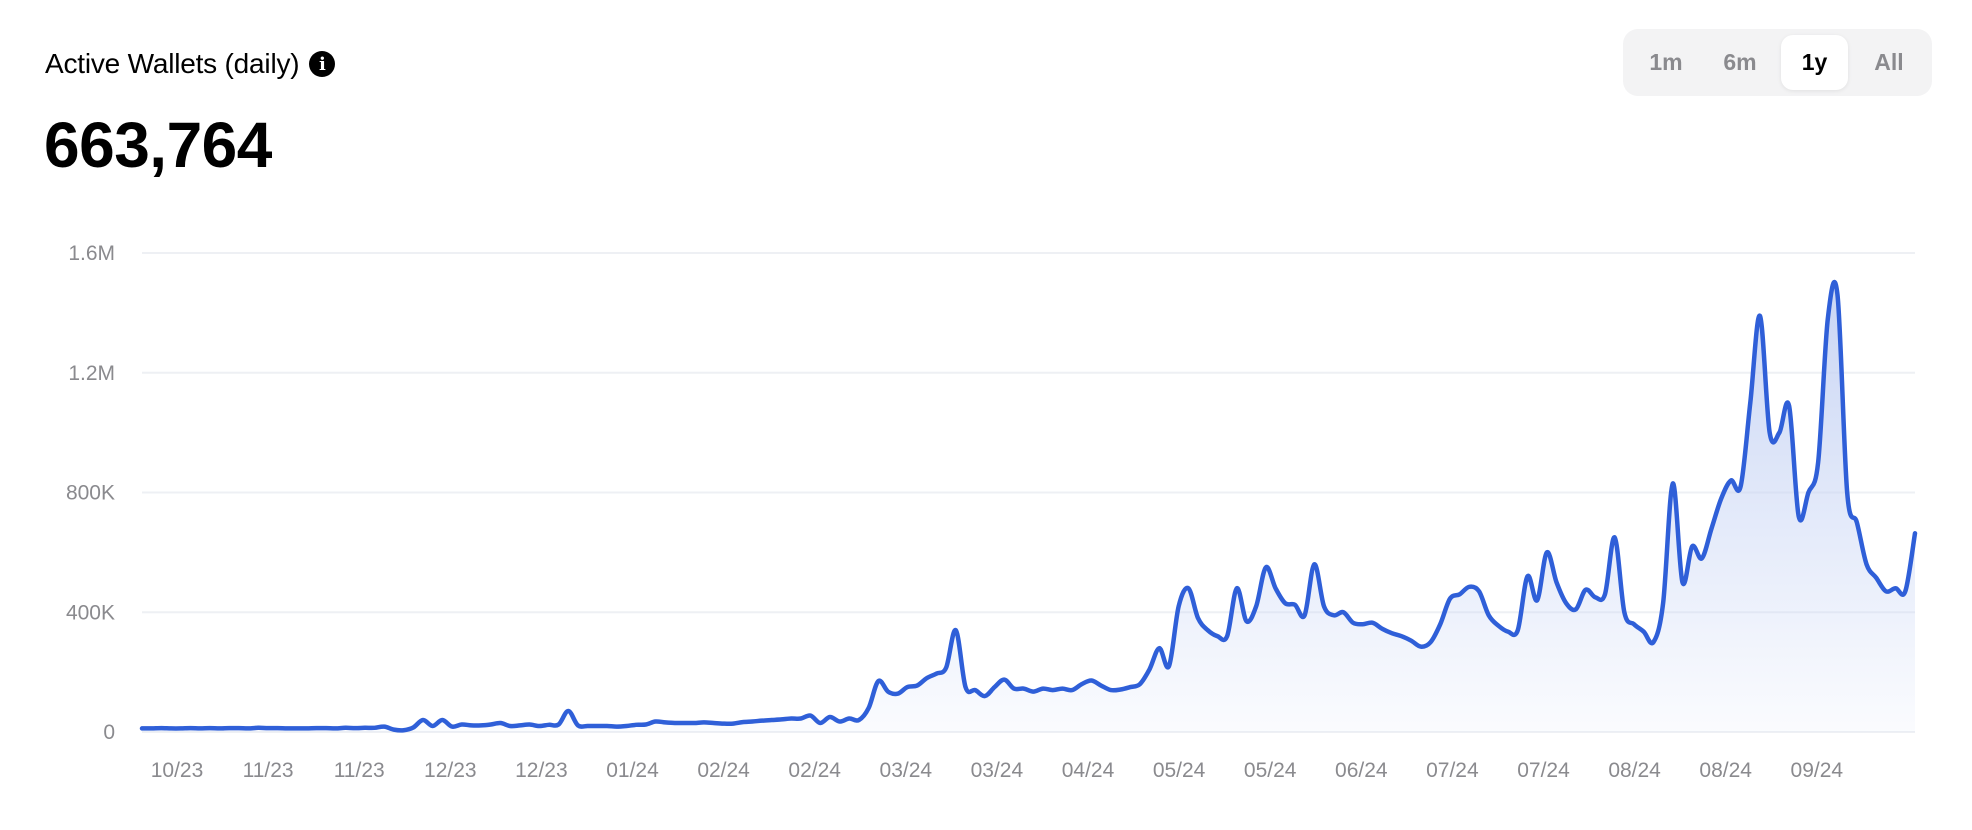  I want to click on range-all-button: All, so click(1889, 62).